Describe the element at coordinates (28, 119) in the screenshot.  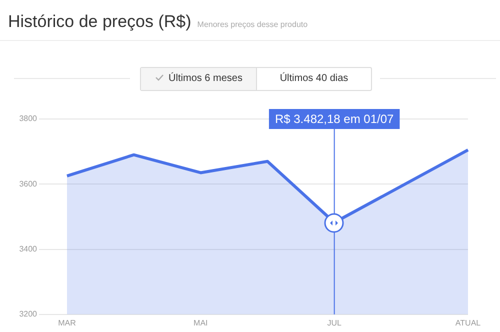
I see `y-tick-label: 3800` at that location.